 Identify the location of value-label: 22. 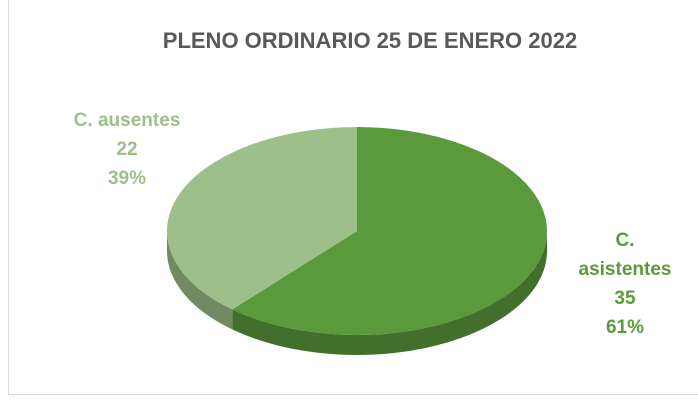
(127, 149).